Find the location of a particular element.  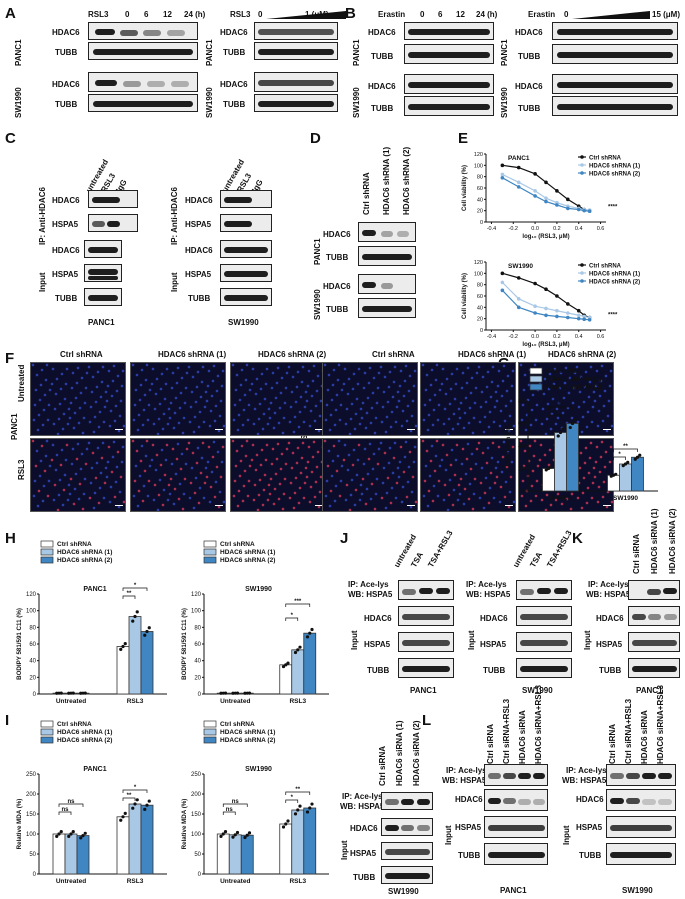

d-lane-ctrl: Ctrl shRNA is located at coordinates (366, 193).